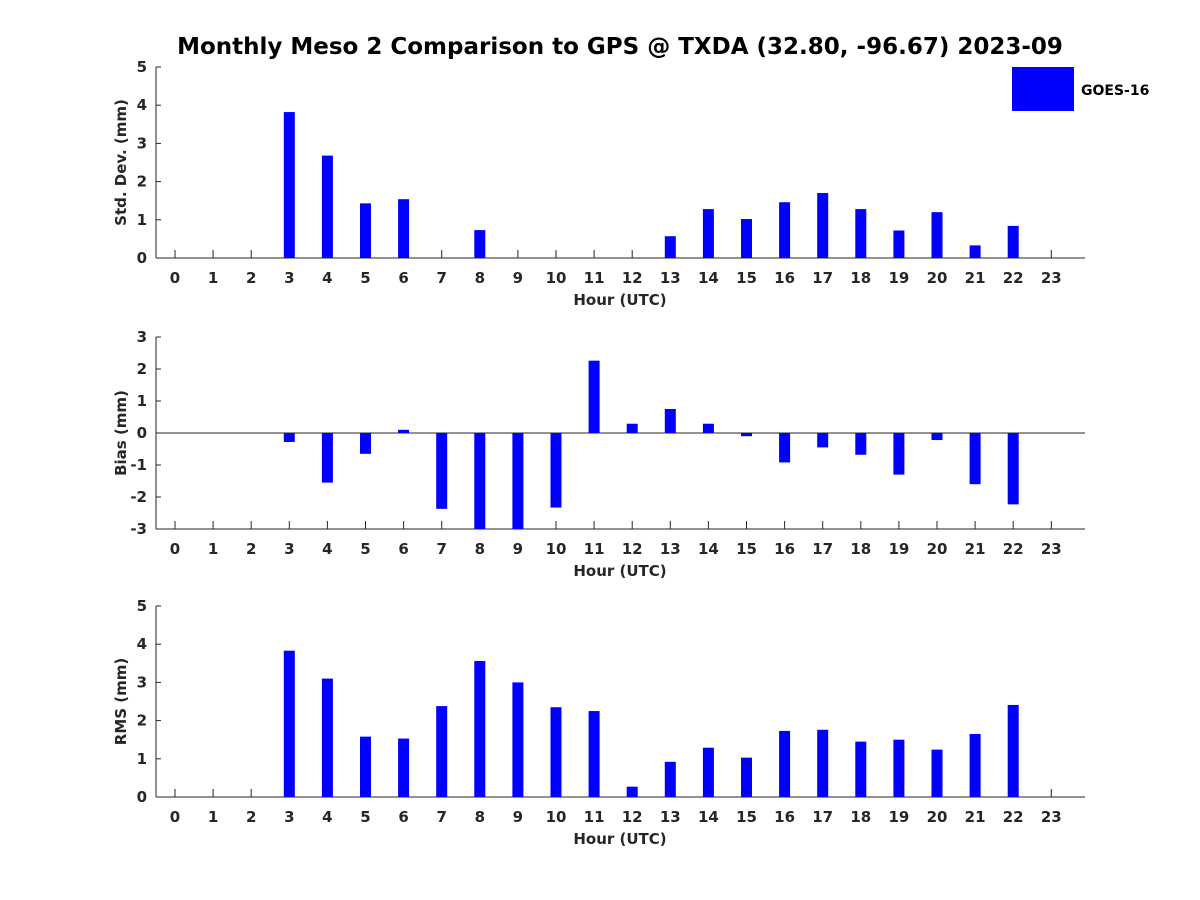 This screenshot has height=900, width=1200. What do you see at coordinates (670, 278) in the screenshot?
I see `std-dev-x-tick-label: 13` at bounding box center [670, 278].